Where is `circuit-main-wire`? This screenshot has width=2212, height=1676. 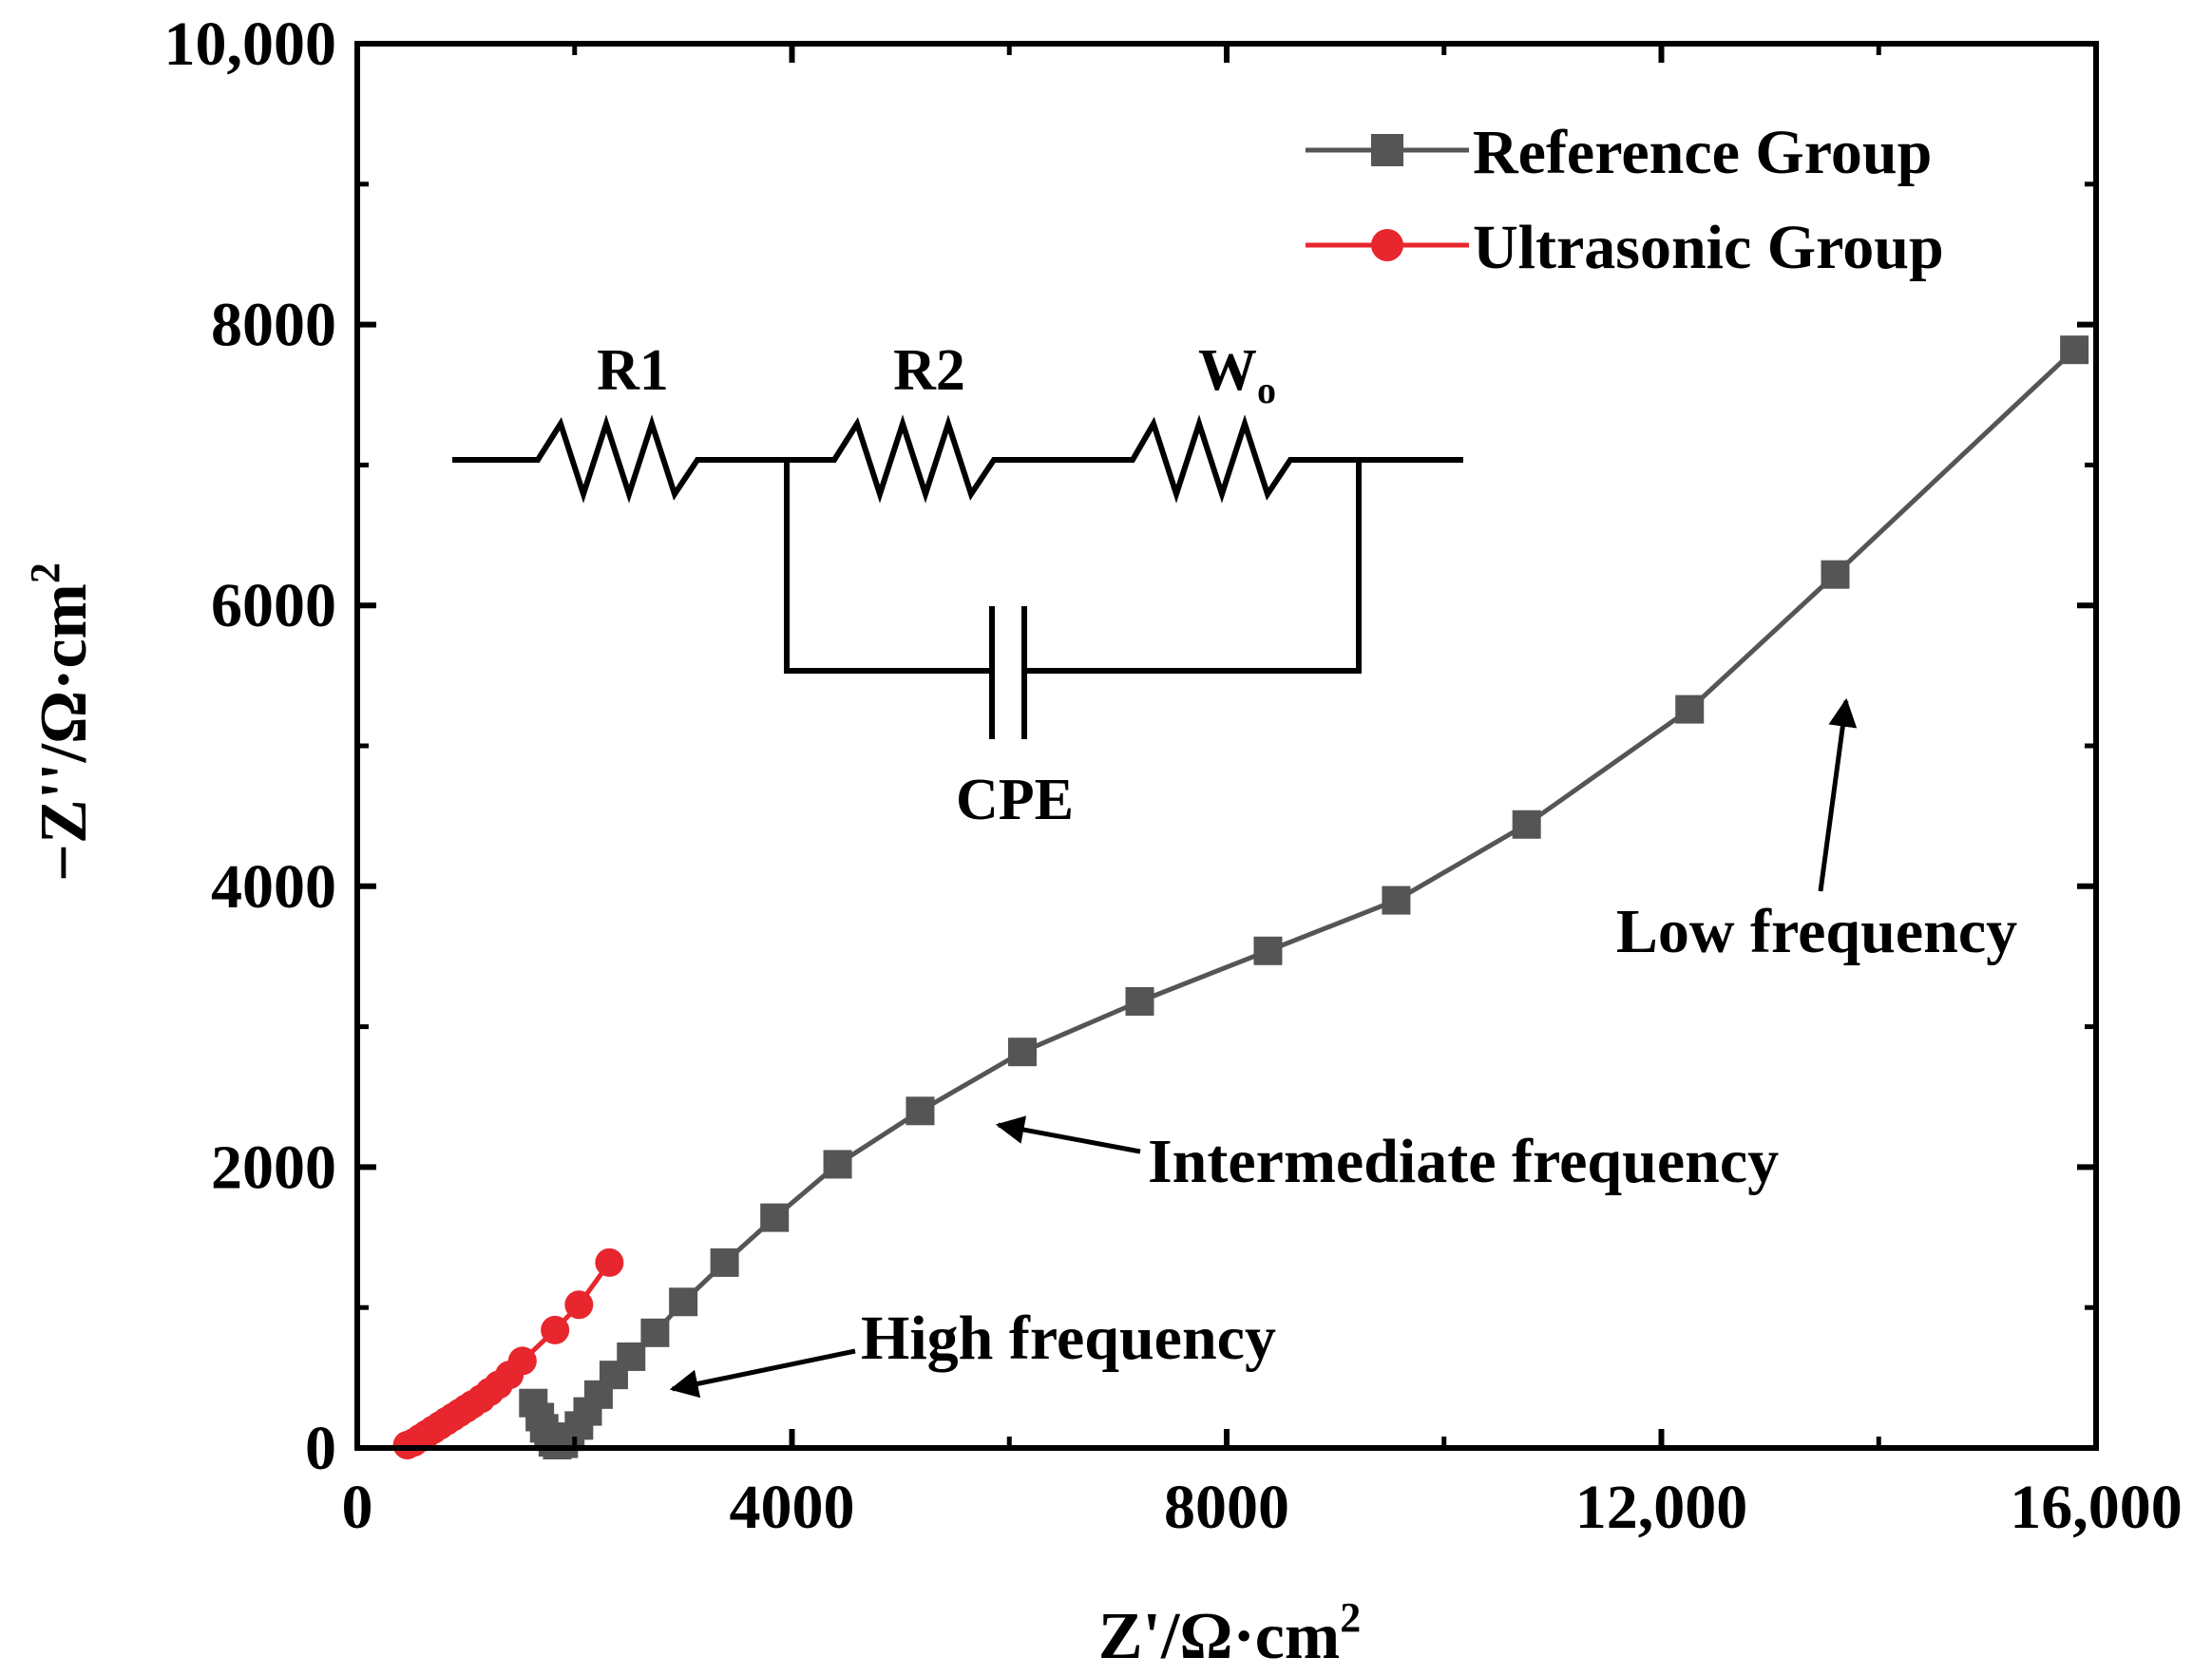 circuit-main-wire is located at coordinates (957, 459).